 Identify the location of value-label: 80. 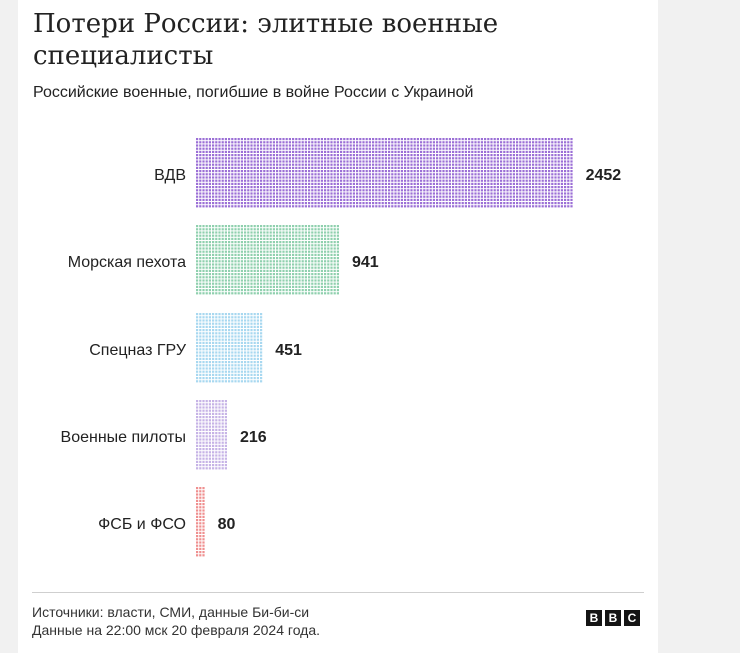
(227, 524).